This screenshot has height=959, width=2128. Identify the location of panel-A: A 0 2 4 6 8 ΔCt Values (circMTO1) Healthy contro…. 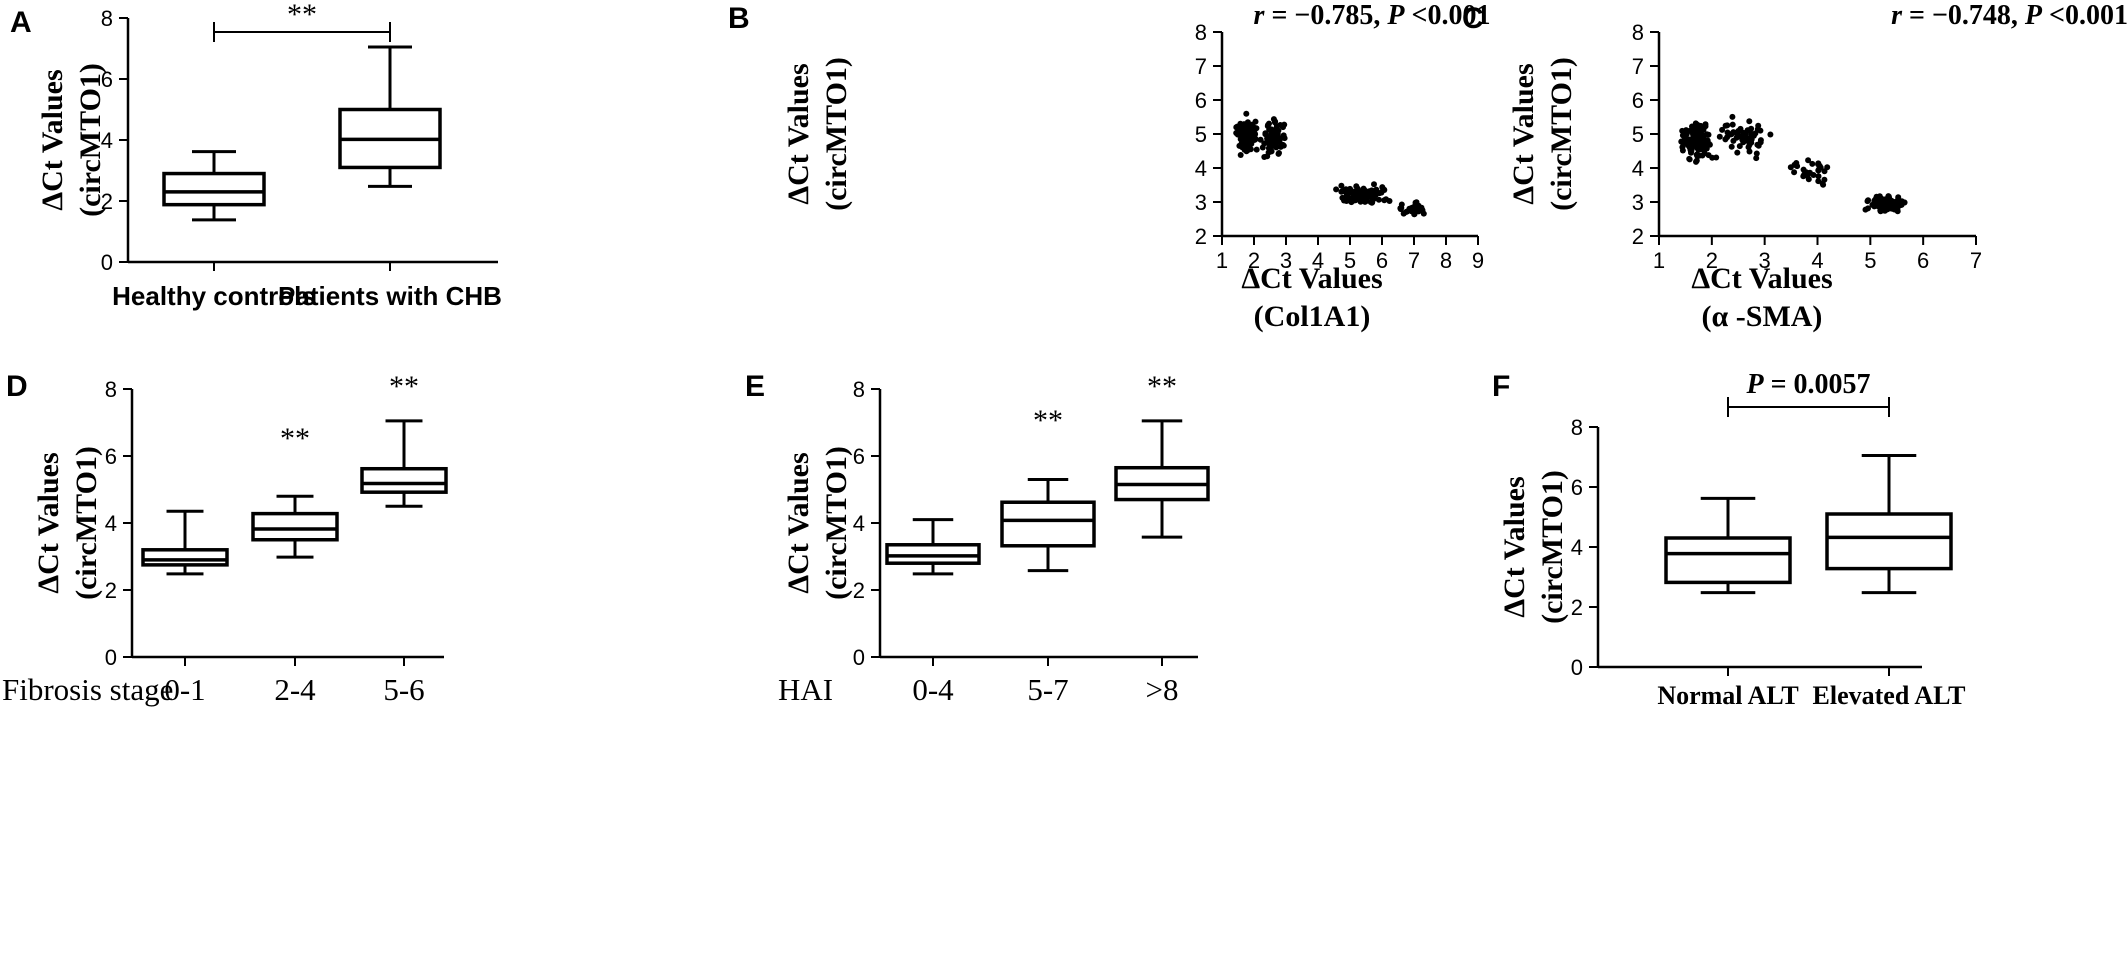
(256, 155).